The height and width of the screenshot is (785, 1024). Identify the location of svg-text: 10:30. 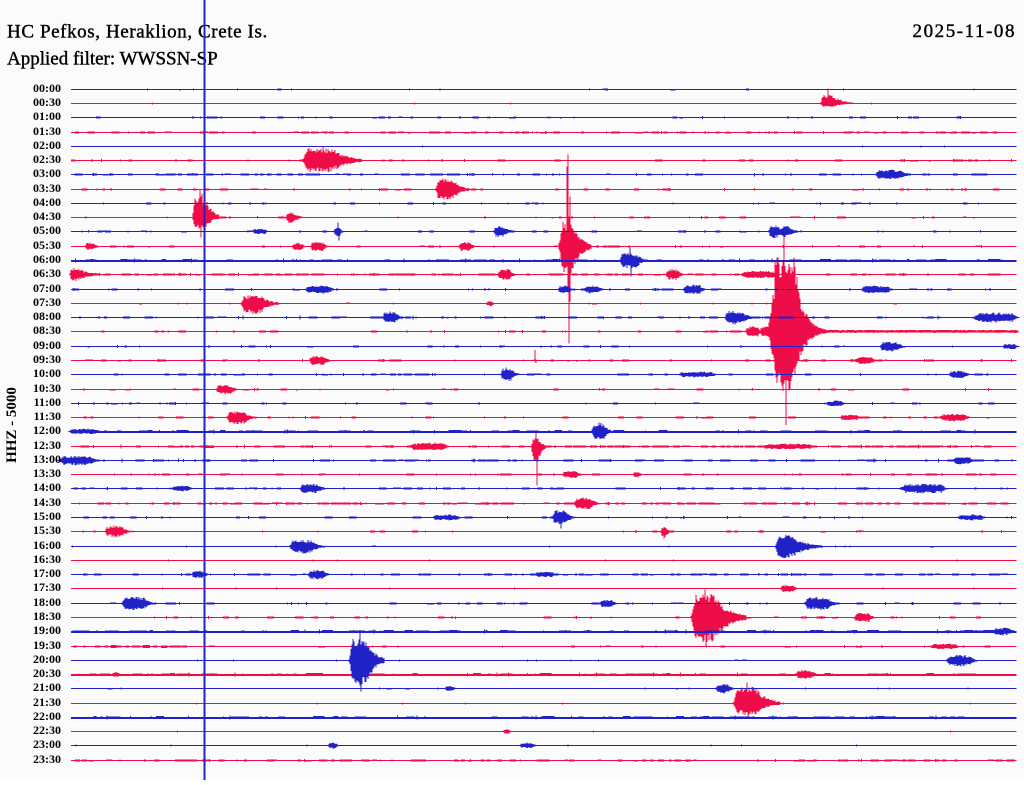
(47, 388).